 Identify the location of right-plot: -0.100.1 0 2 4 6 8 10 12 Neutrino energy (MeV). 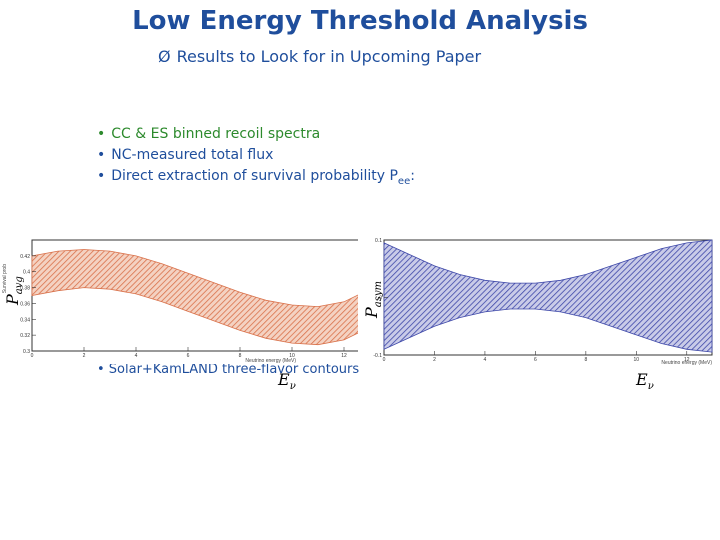
(539, 301).